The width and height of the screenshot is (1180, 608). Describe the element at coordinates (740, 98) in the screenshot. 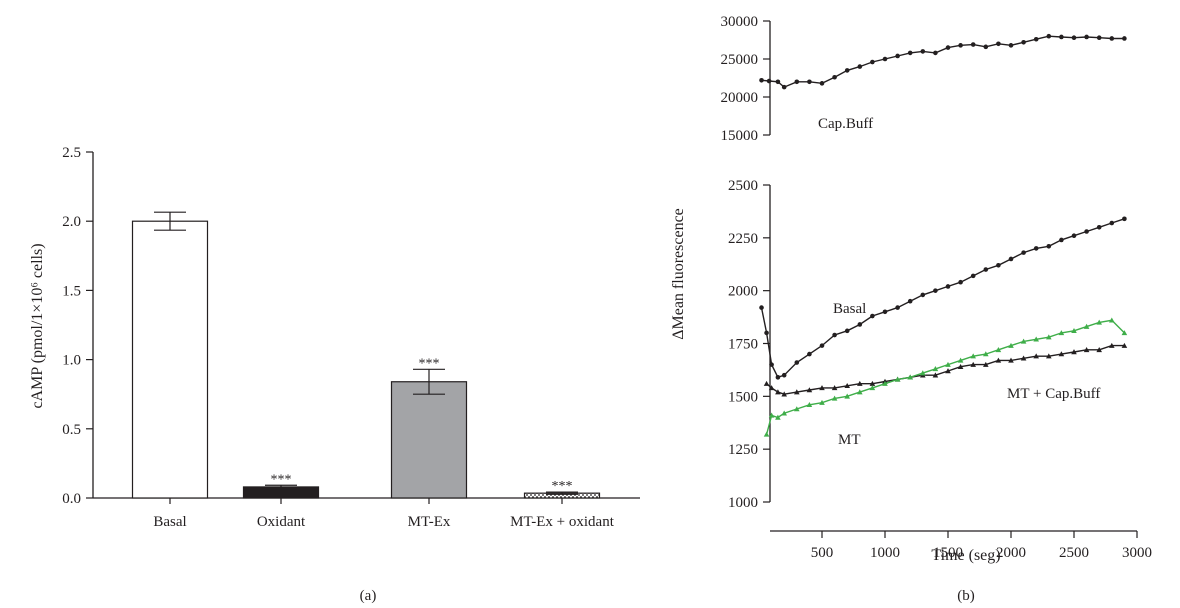

I see `panel-b-top-y-tick-label: 20000` at that location.